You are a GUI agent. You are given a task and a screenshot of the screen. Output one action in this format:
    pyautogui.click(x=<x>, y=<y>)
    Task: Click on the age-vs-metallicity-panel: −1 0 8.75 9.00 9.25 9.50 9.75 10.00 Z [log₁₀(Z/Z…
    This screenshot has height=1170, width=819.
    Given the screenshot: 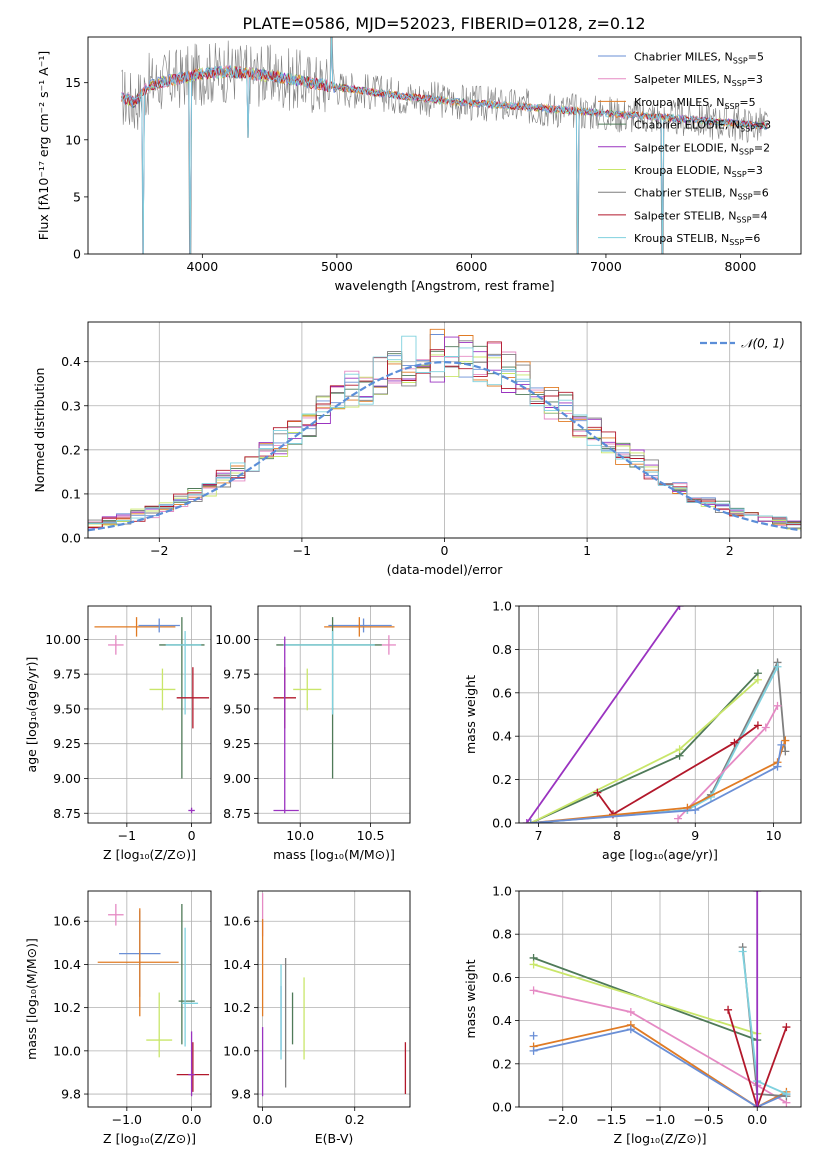 What is the action you would take?
    pyautogui.click(x=118, y=733)
    